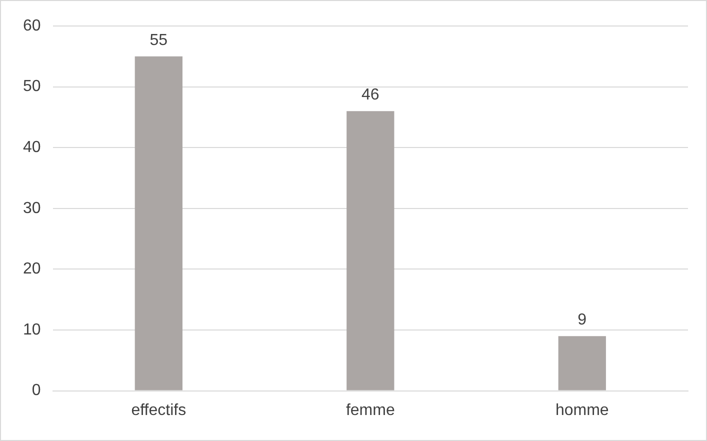 The height and width of the screenshot is (441, 707). Describe the element at coordinates (158, 410) in the screenshot. I see `x-tick-label: effectifs` at that location.